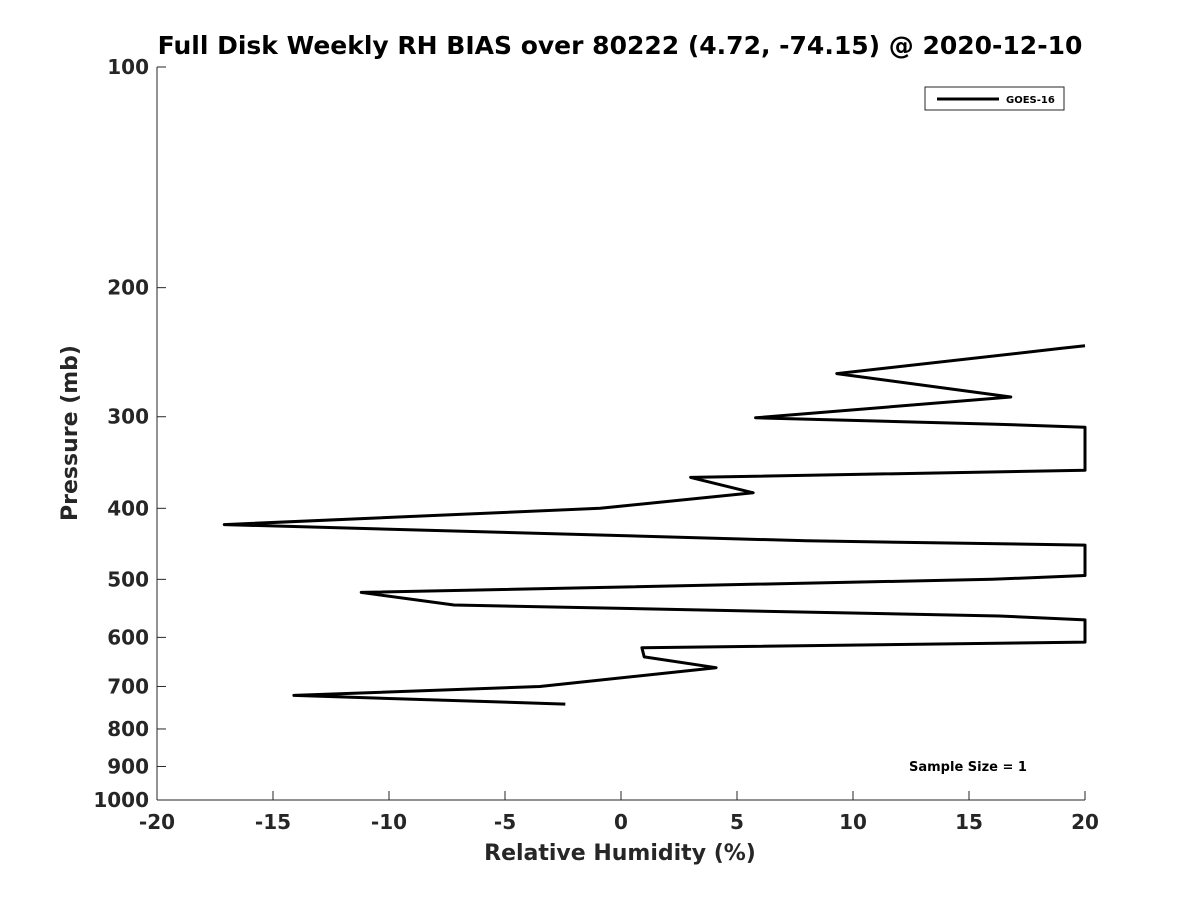 This screenshot has height=900, width=1200. Describe the element at coordinates (505, 822) in the screenshot. I see `x-tick-label: -5` at that location.